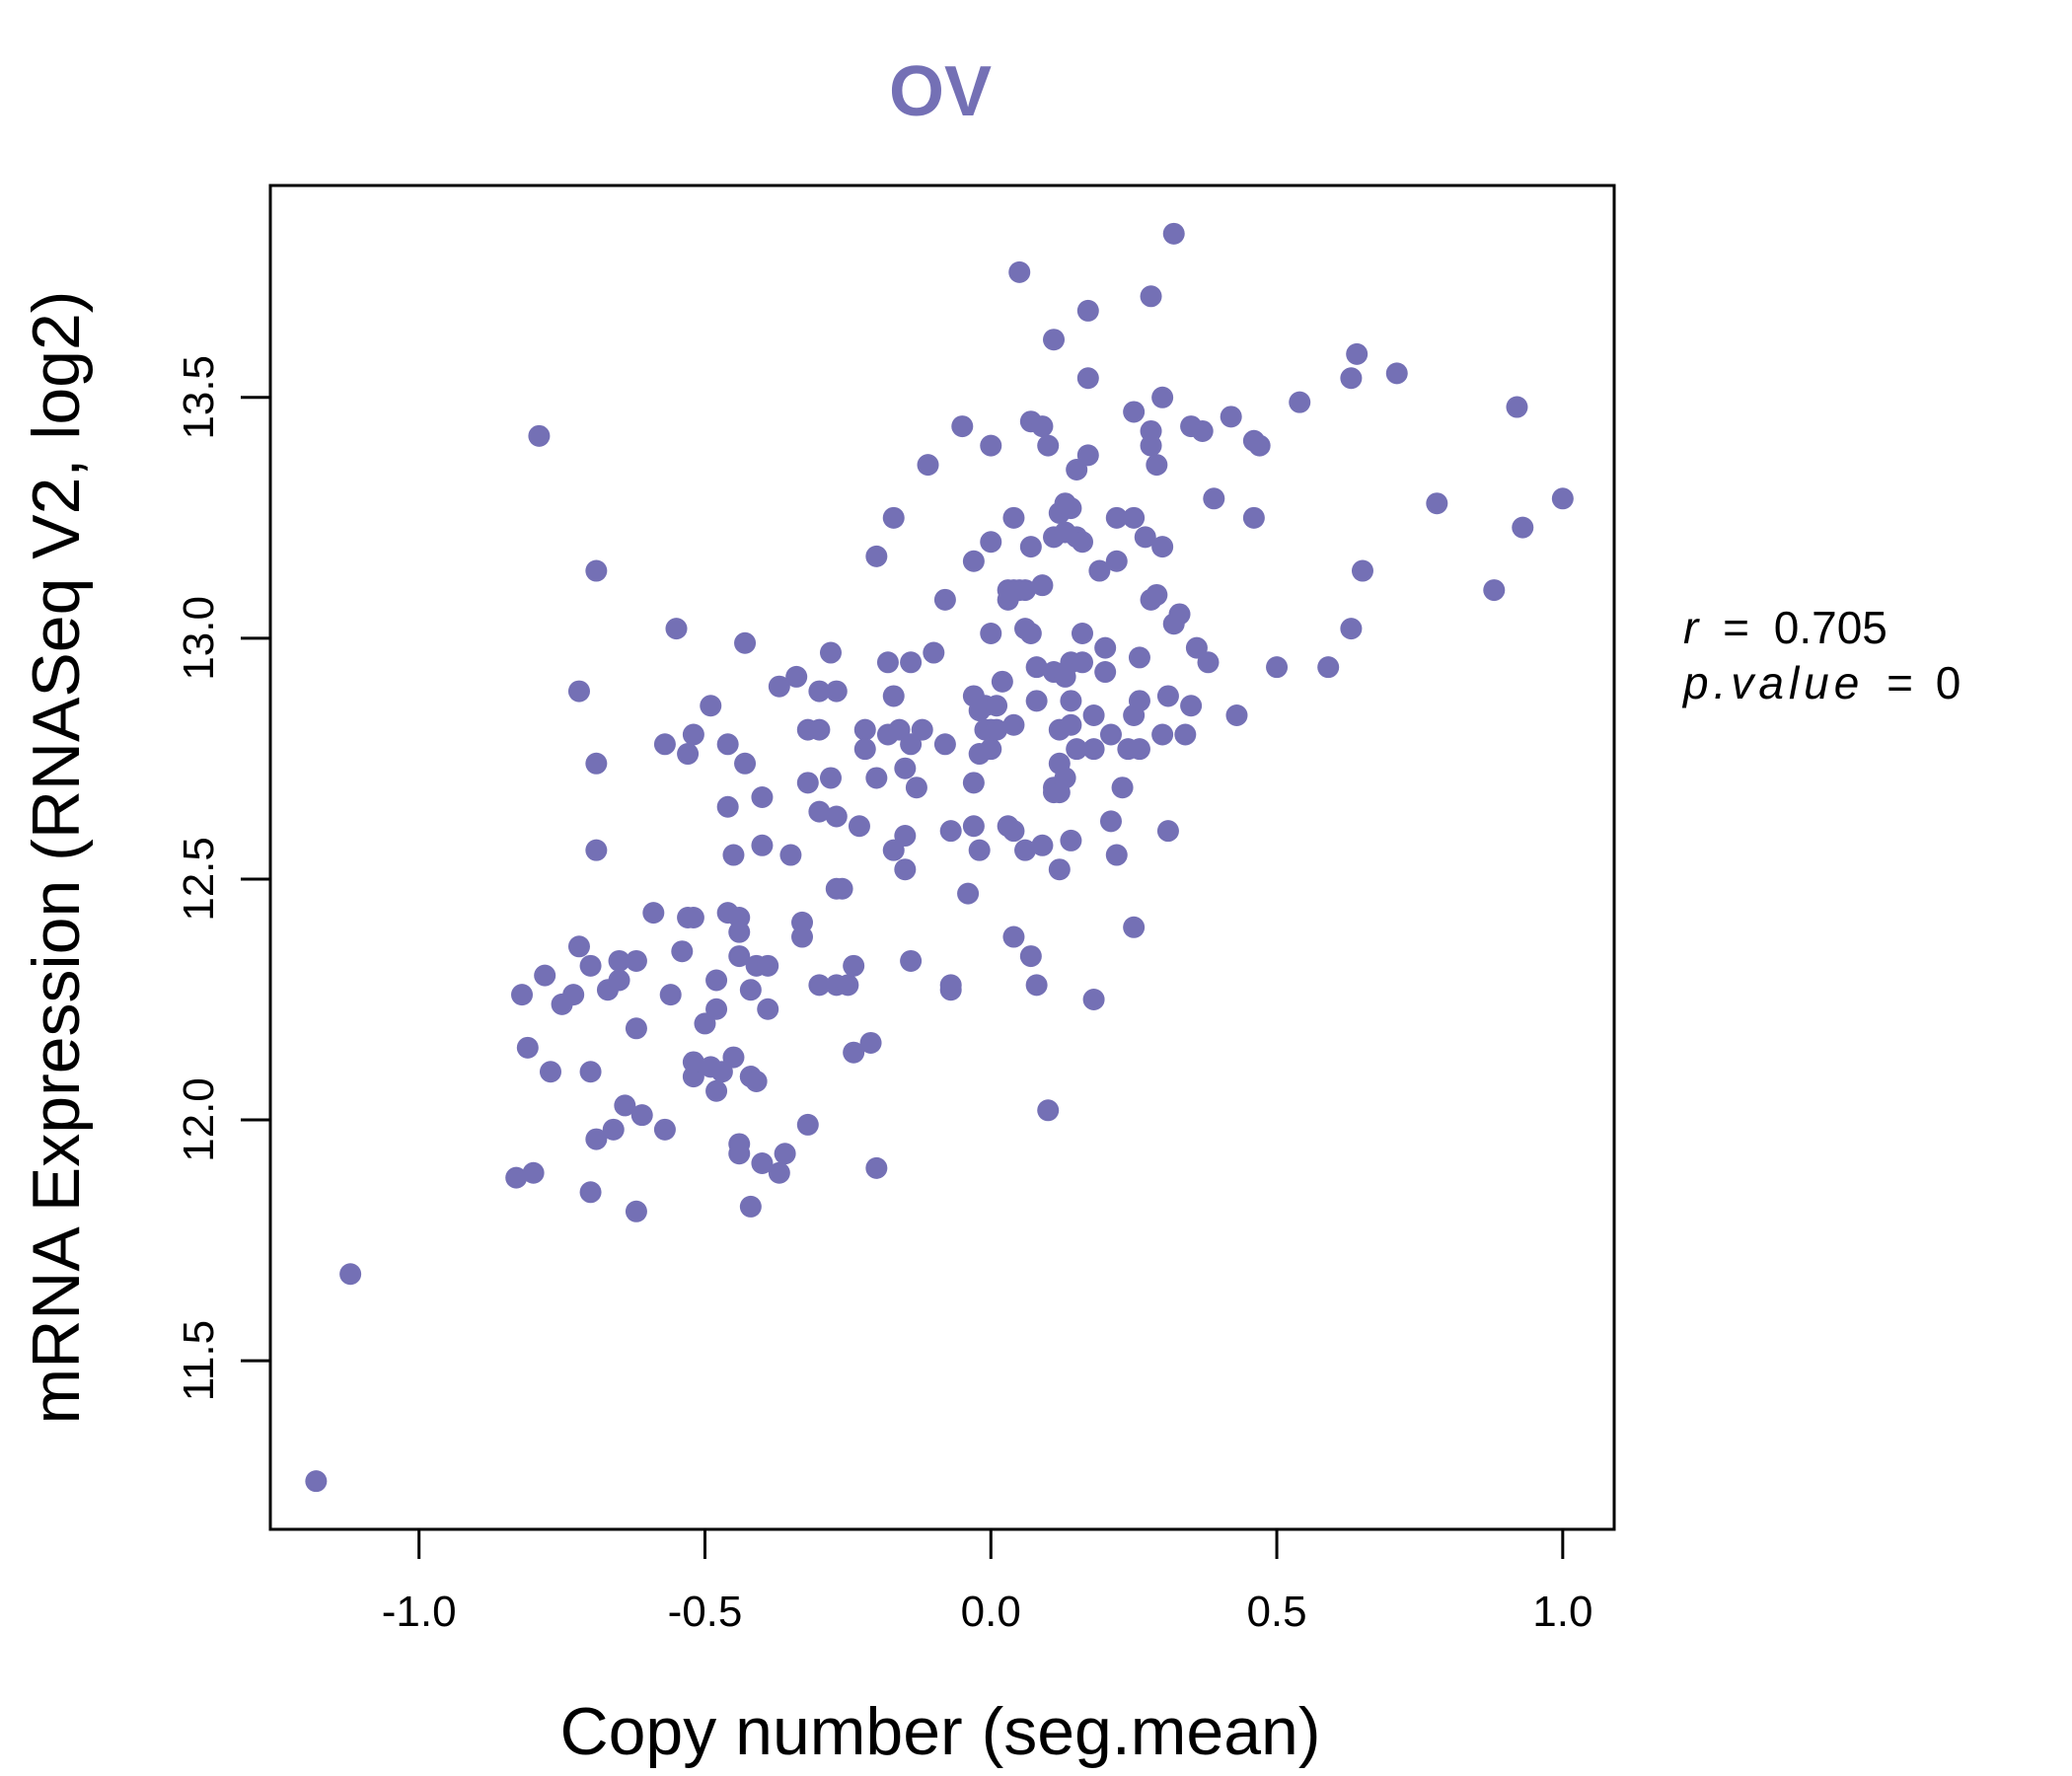 This screenshot has height=1776, width=2072. Describe the element at coordinates (991, 1612) in the screenshot. I see `x-tick-label: 0.0` at that location.